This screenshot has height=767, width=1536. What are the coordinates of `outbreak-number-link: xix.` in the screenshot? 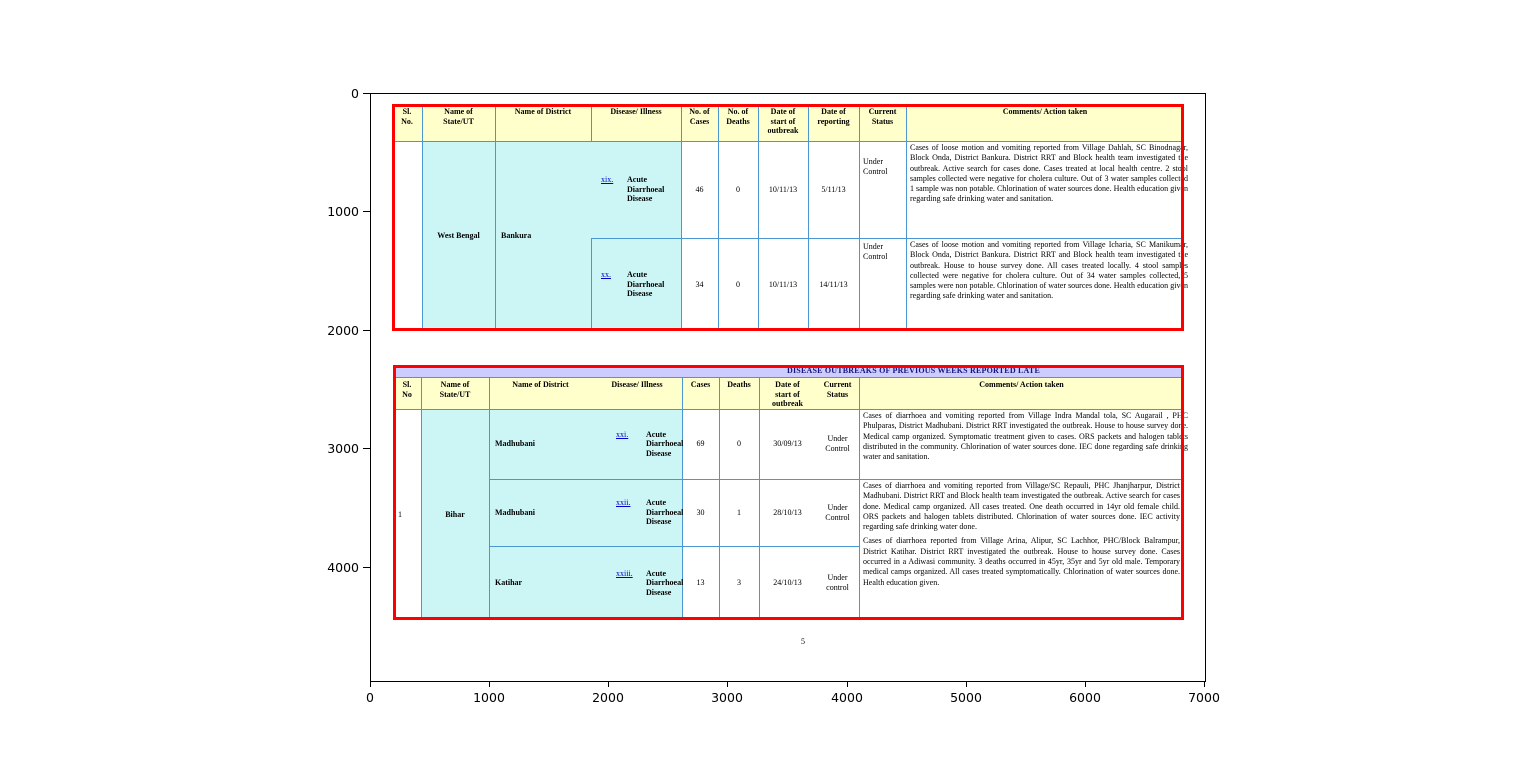 It's located at (607, 180).